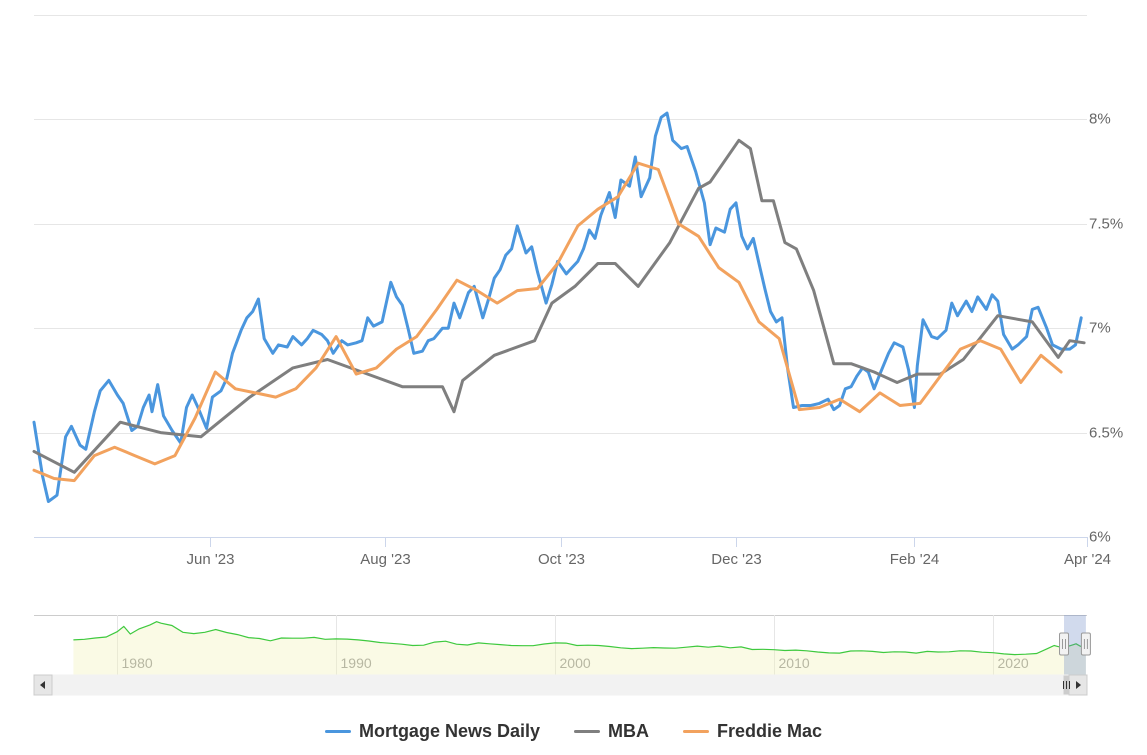  Describe the element at coordinates (337, 731) in the screenshot. I see `legend-swatch-mortgage-news-daily` at that location.